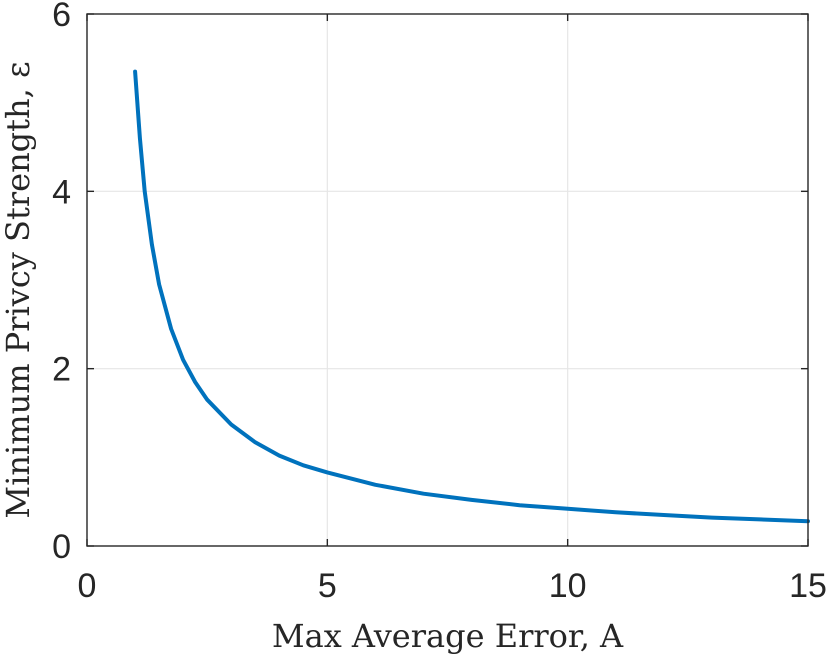 The height and width of the screenshot is (657, 830). What do you see at coordinates (61, 283) in the screenshot?
I see `y-tick-labels: 0 2 4 6` at bounding box center [61, 283].